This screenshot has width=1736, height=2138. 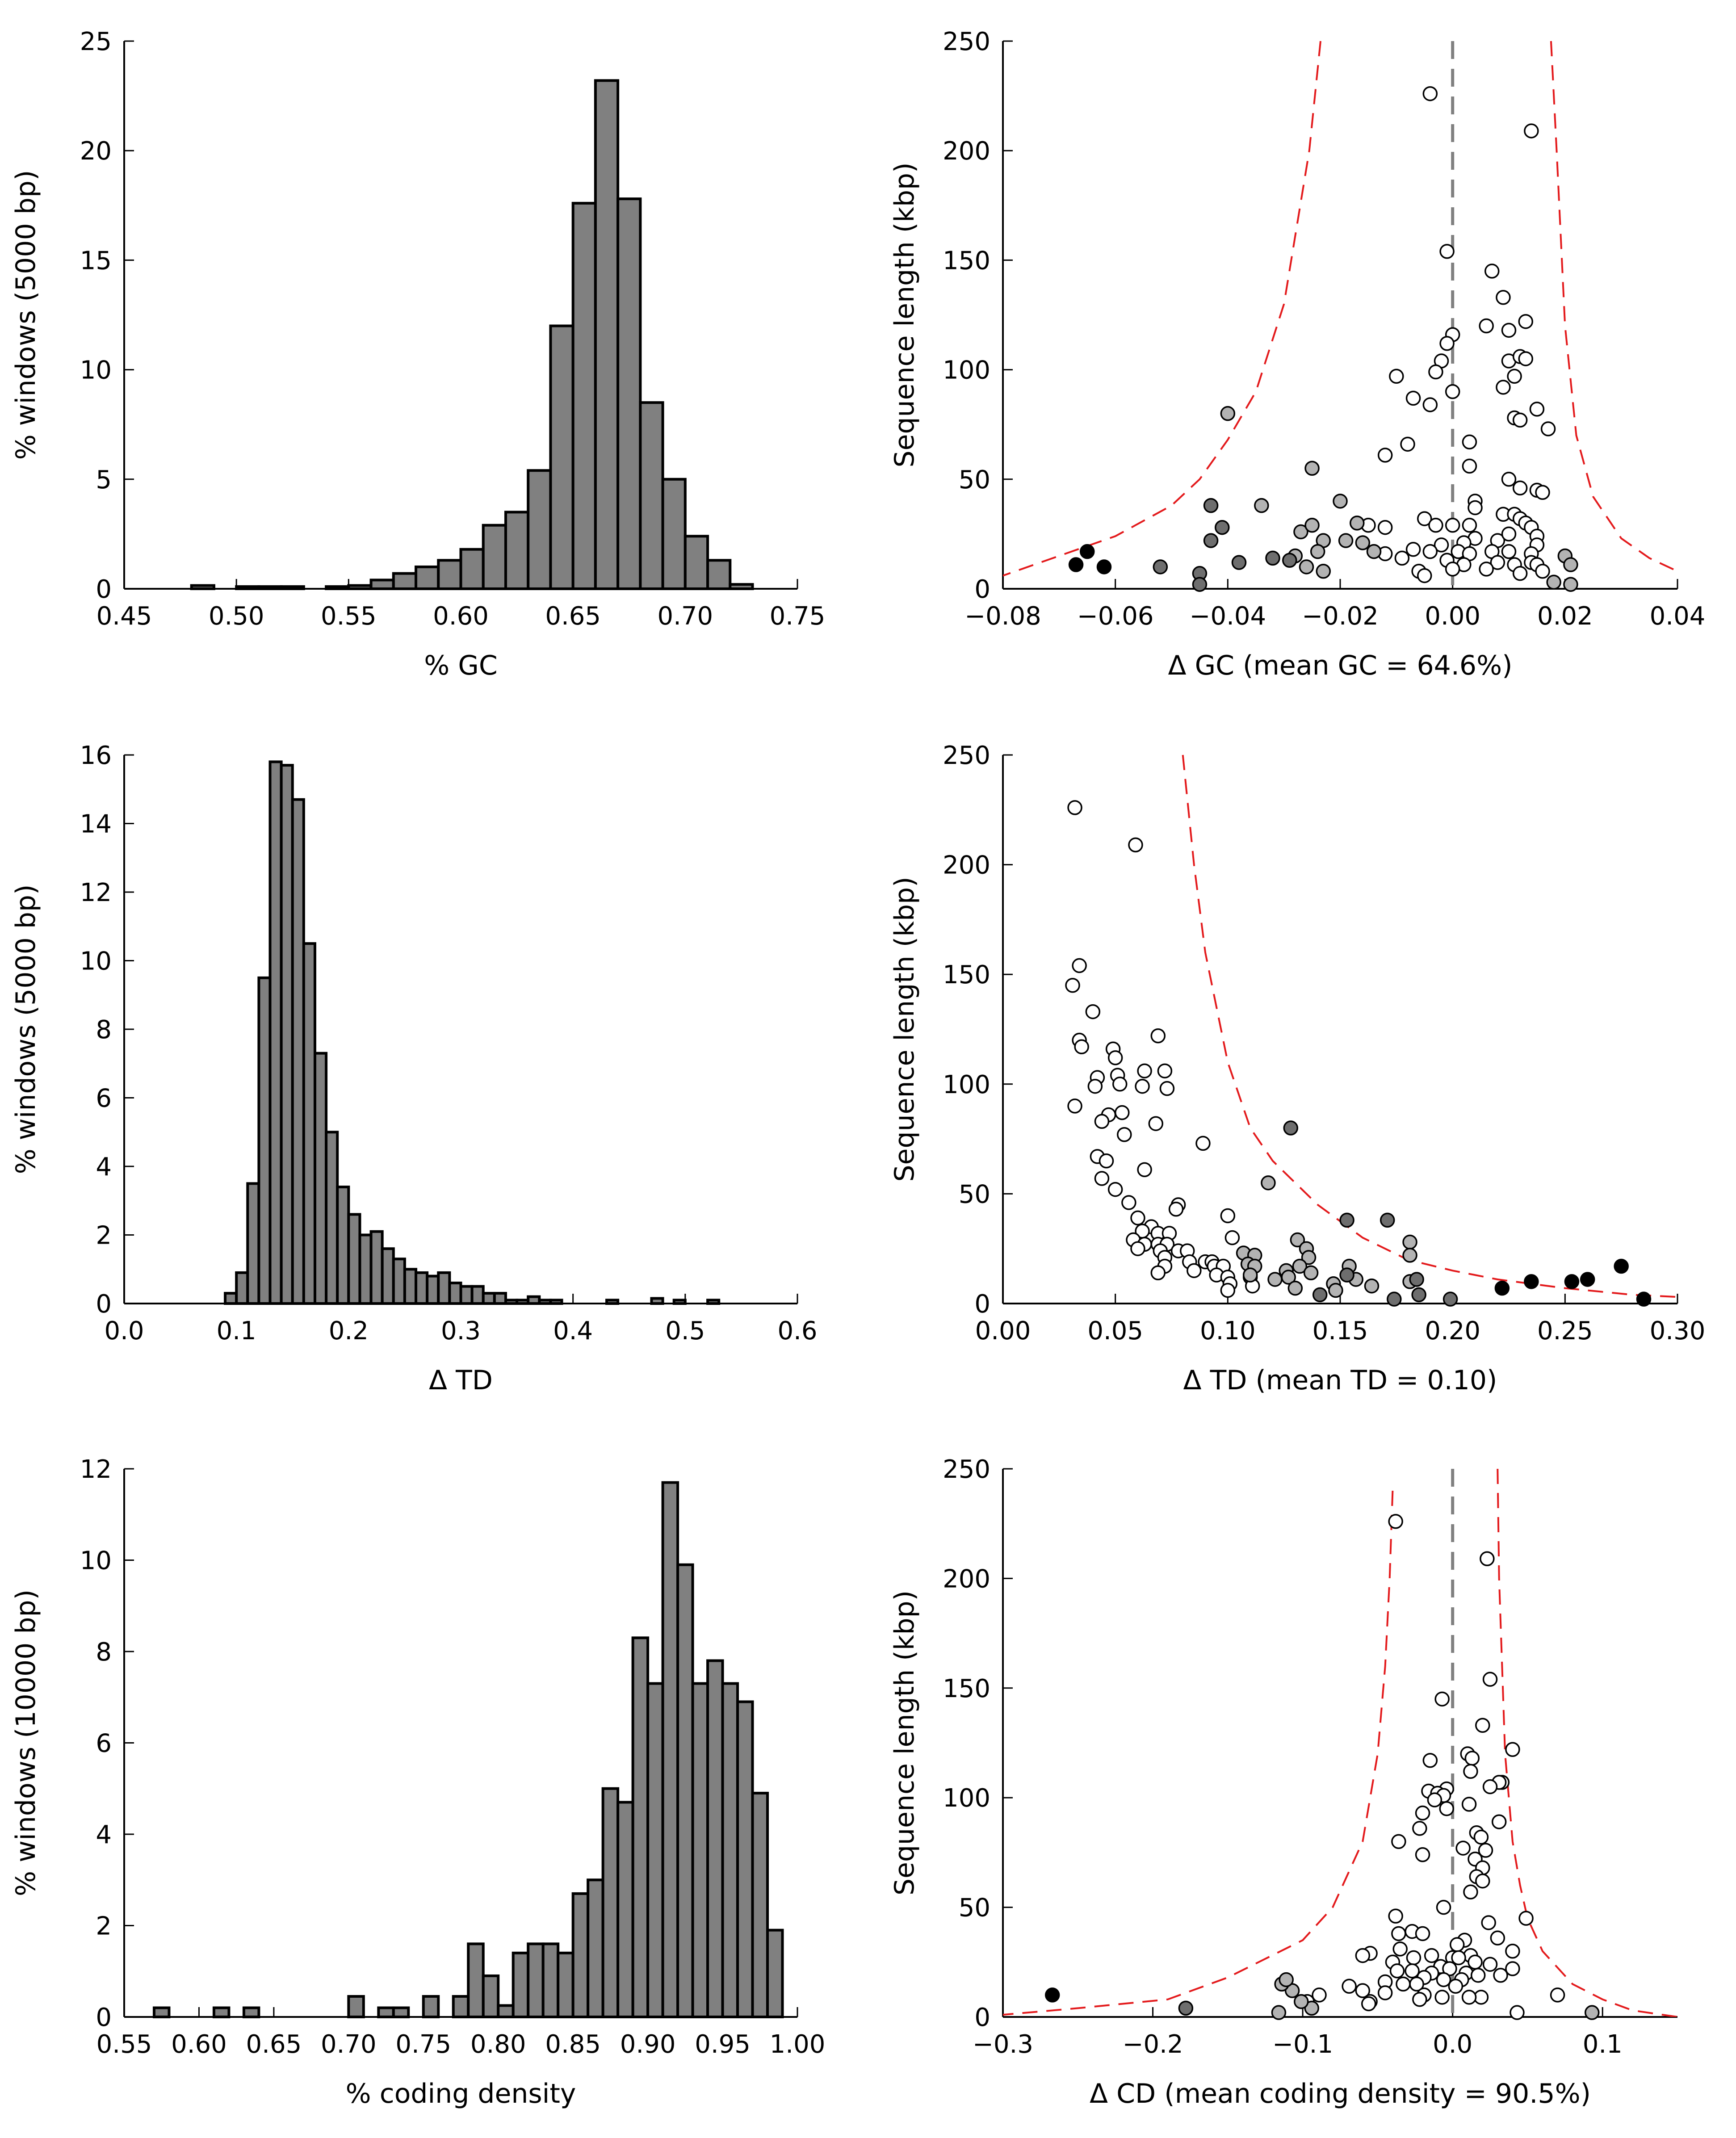 What do you see at coordinates (1340, 666) in the screenshot?
I see `x-axis-label: Δ GC (mean GC = 64.6%)` at bounding box center [1340, 666].